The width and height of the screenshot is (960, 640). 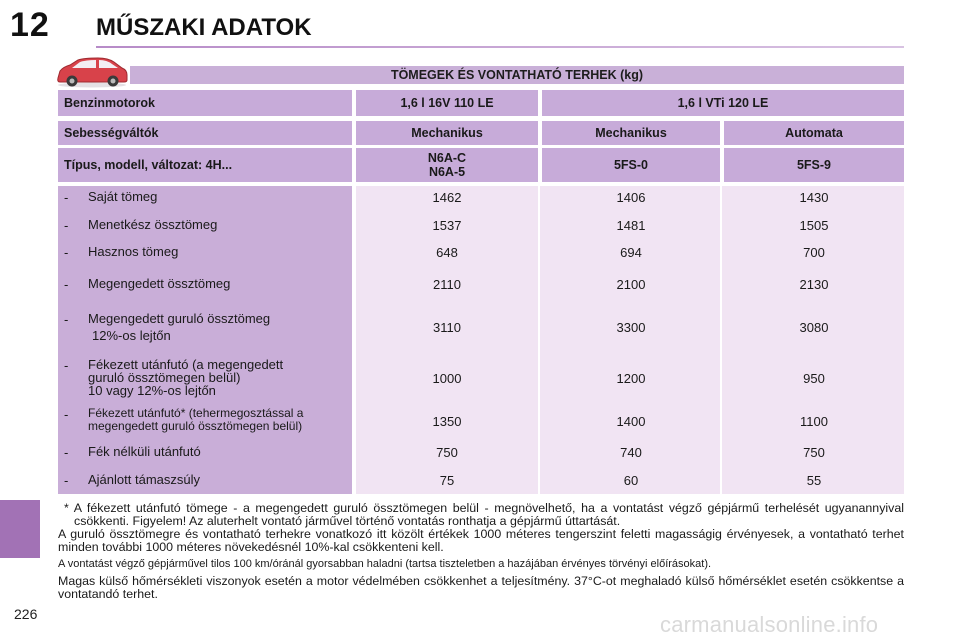 I want to click on value-3: 3080, so click(x=814, y=327).